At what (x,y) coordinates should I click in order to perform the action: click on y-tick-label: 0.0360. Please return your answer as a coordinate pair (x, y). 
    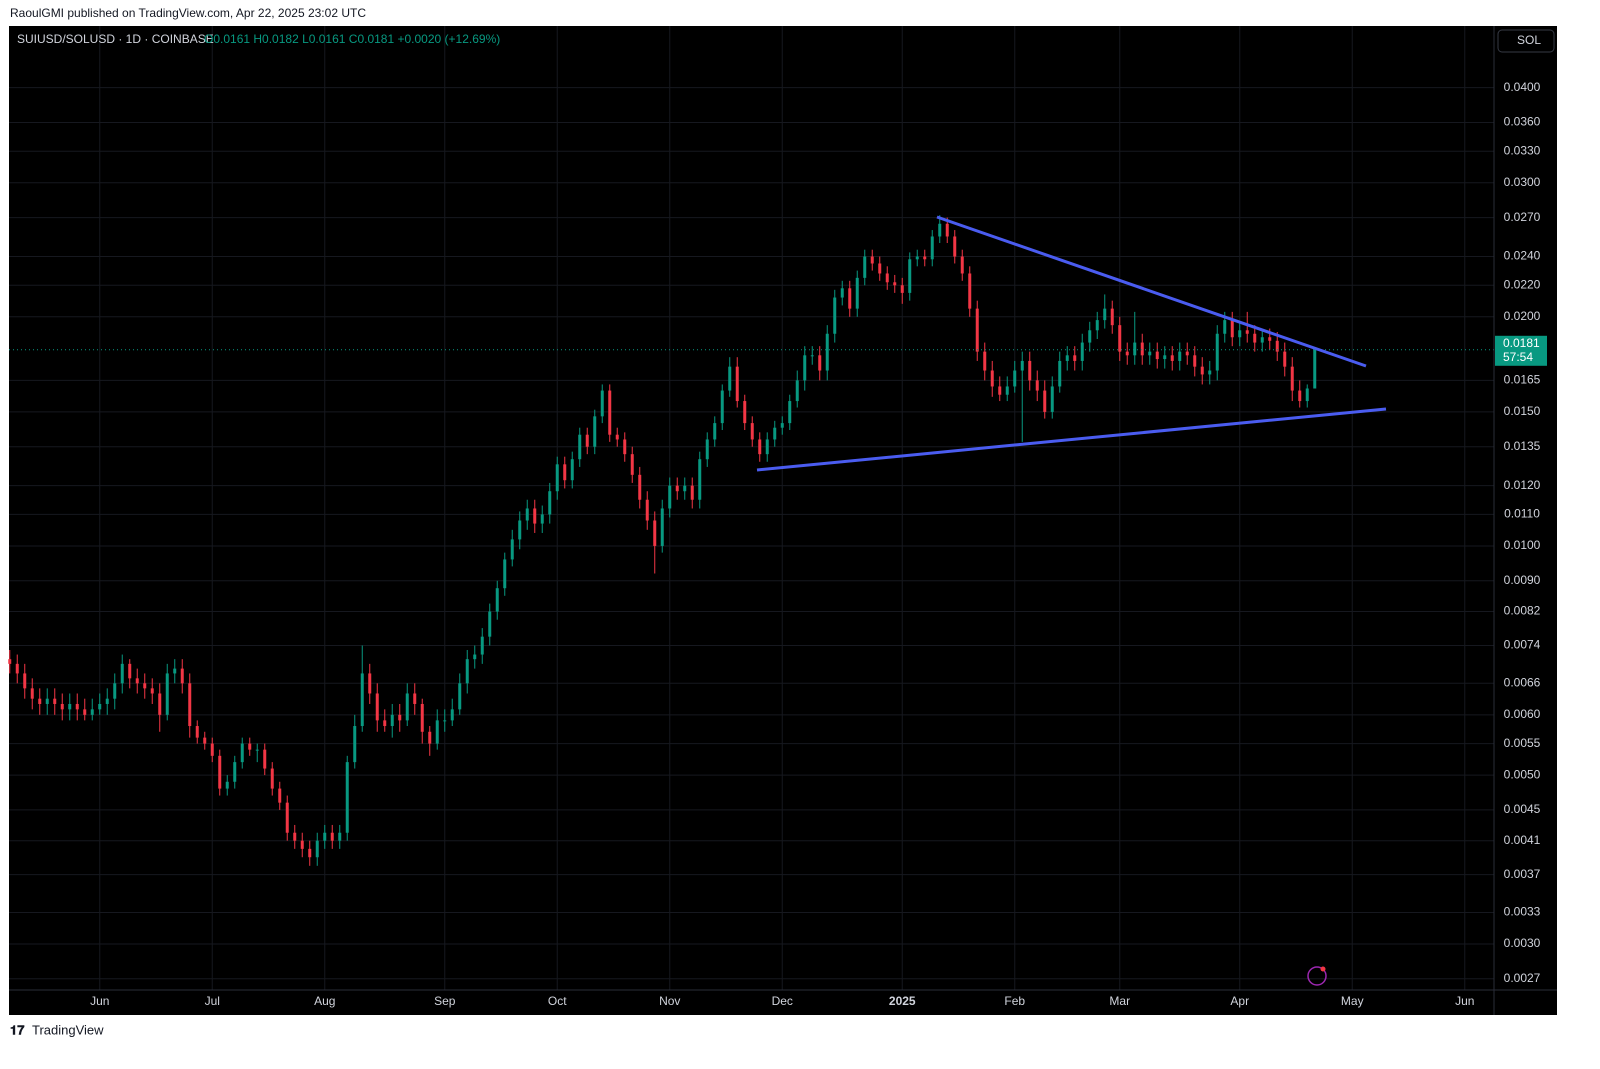
    Looking at the image, I should click on (1522, 122).